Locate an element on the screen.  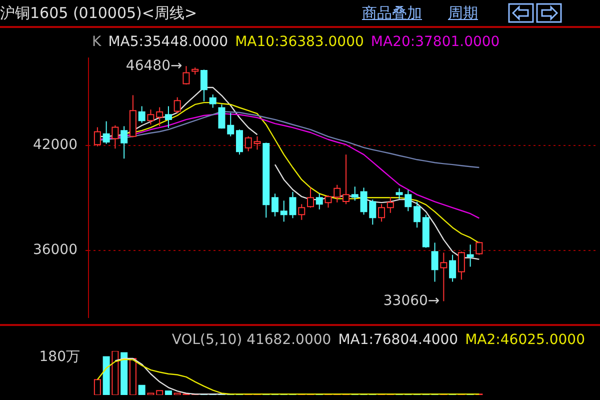
chart-title: 沪铜1605 (010005)<周线> is located at coordinates (99, 13).